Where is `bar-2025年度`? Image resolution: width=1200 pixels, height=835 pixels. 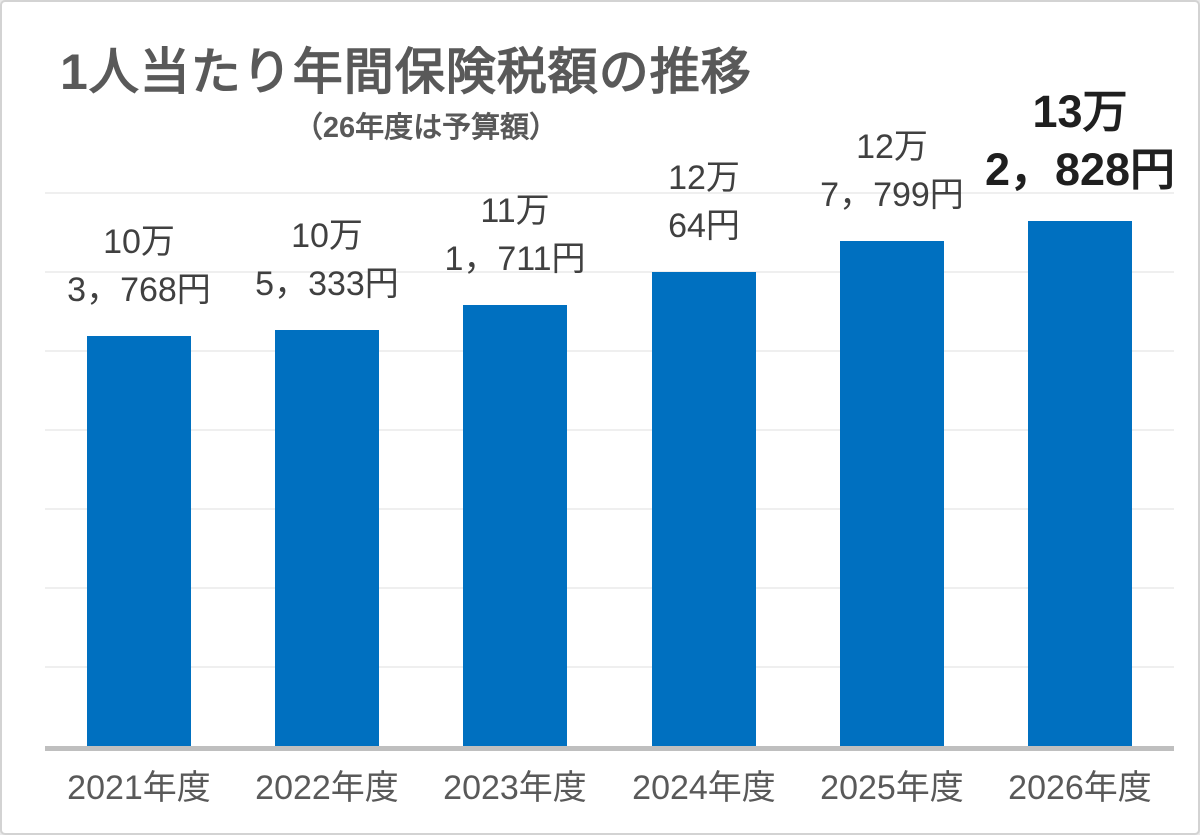 bar-2025年度 is located at coordinates (892, 493).